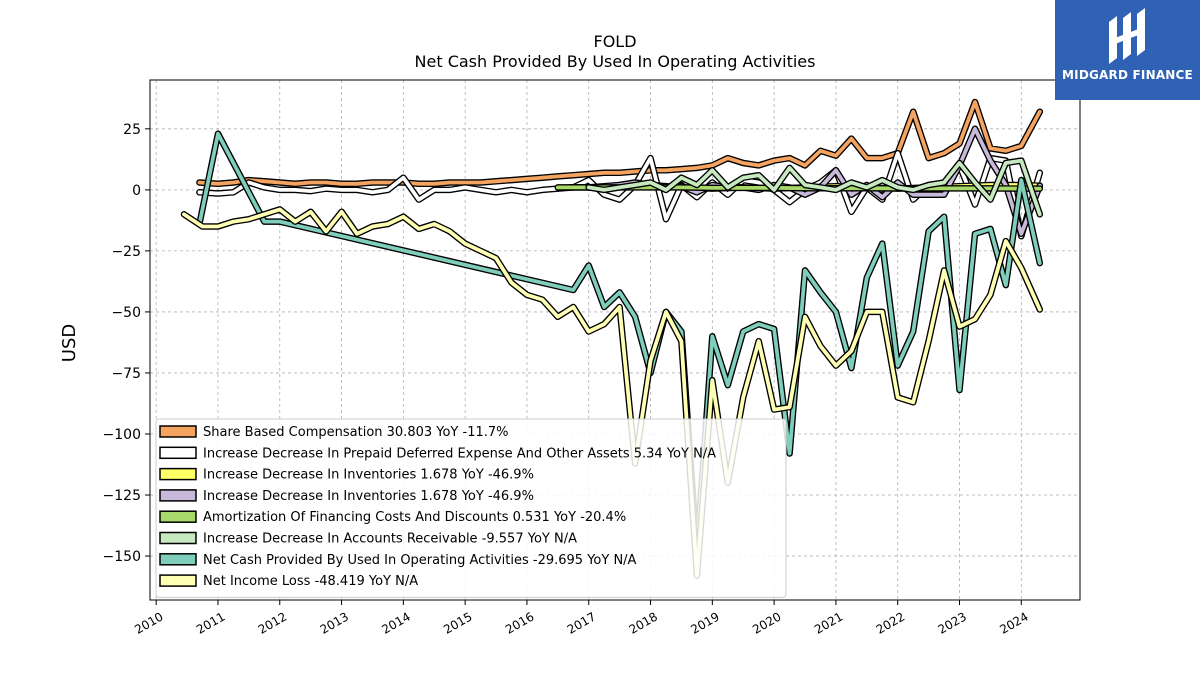 The width and height of the screenshot is (1200, 675). What do you see at coordinates (122, 496) in the screenshot?
I see `y-tick-label: −125` at bounding box center [122, 496].